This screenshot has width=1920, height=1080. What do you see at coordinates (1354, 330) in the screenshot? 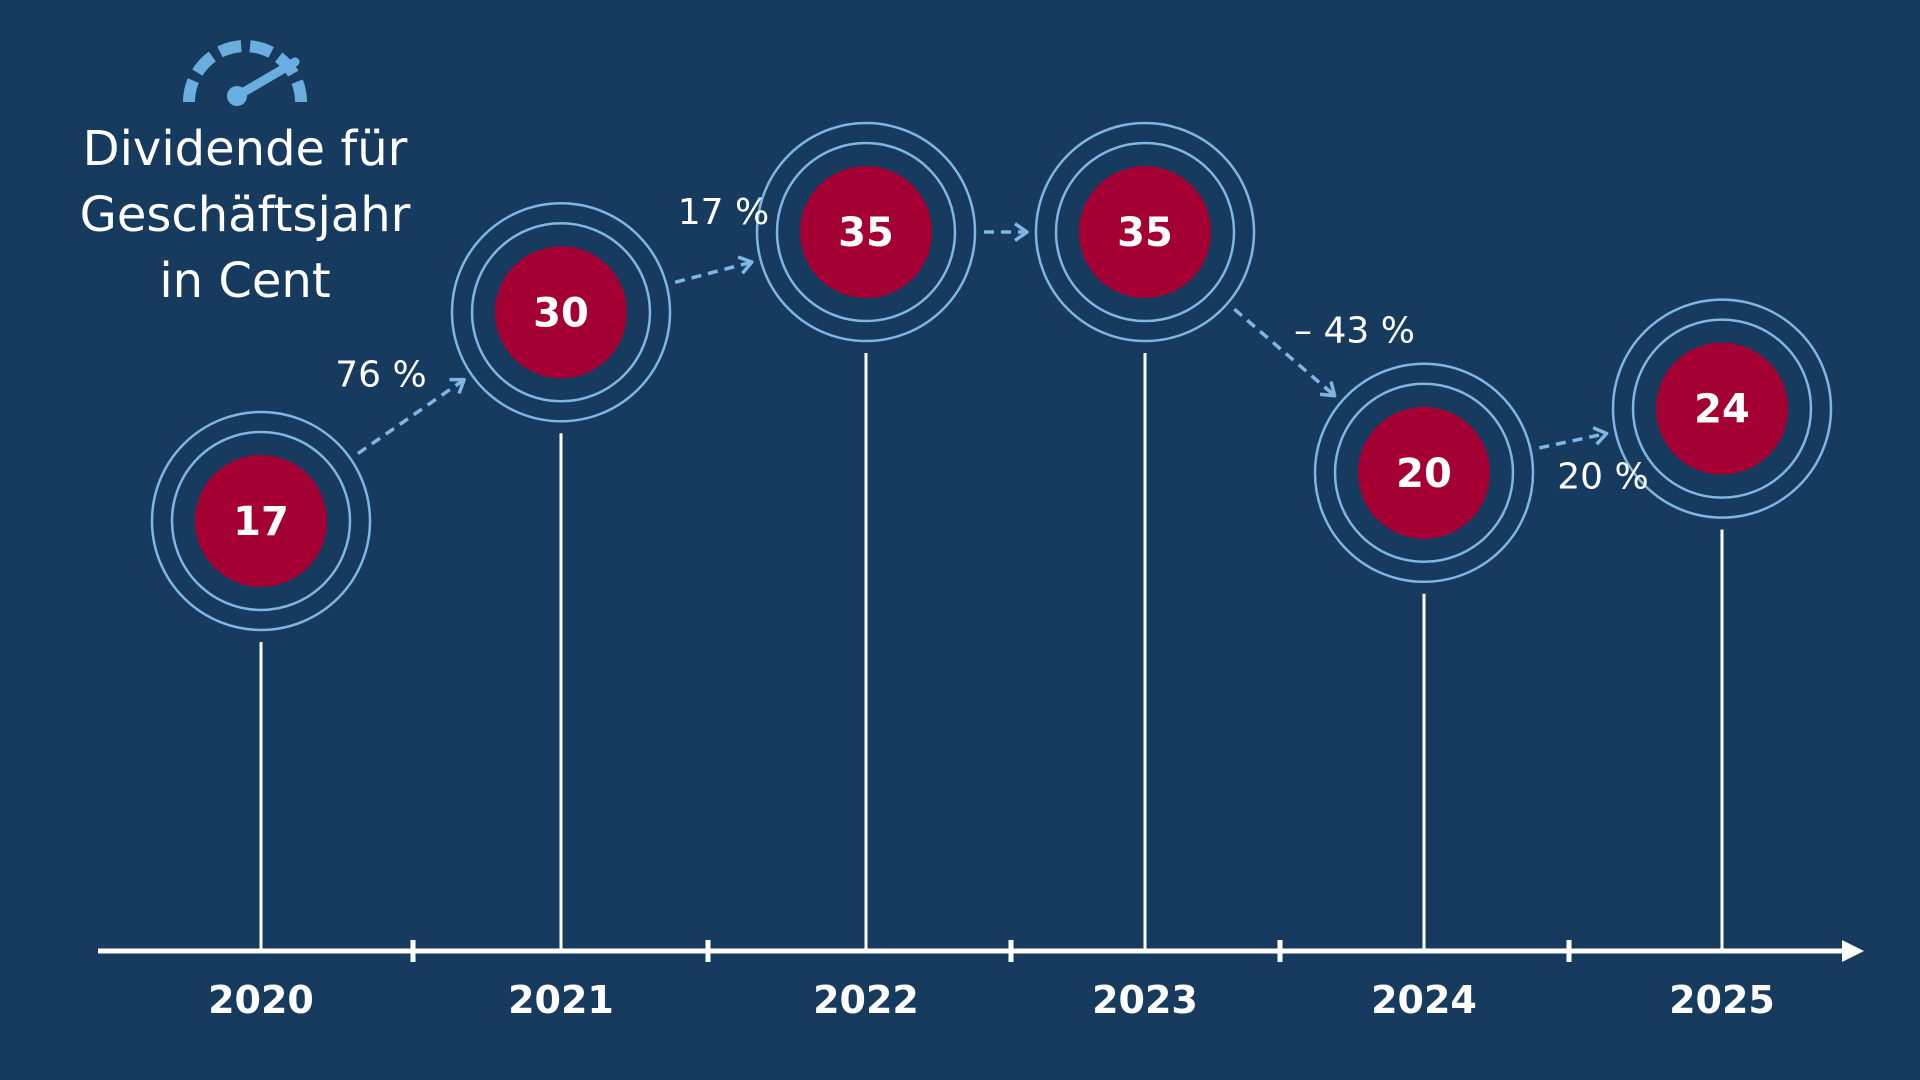
I see `change-label: – 43 %` at bounding box center [1354, 330].